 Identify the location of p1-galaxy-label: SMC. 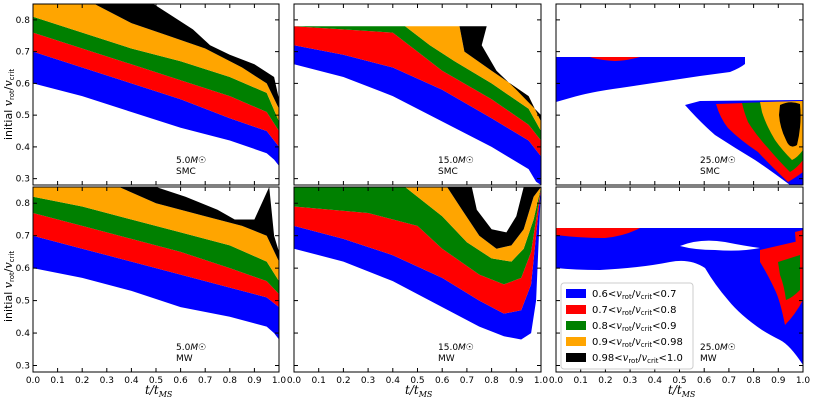
(186, 172).